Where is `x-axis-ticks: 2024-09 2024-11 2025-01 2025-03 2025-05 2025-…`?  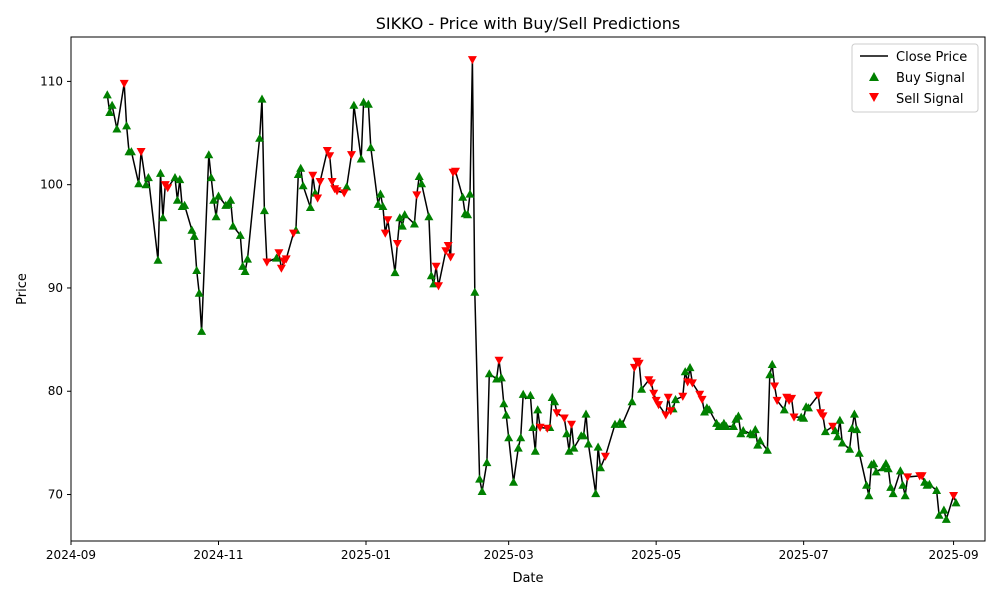 x-axis-ticks: 2024-09 2024-11 2025-01 2025-03 2025-05 2025-… is located at coordinates (512, 551).